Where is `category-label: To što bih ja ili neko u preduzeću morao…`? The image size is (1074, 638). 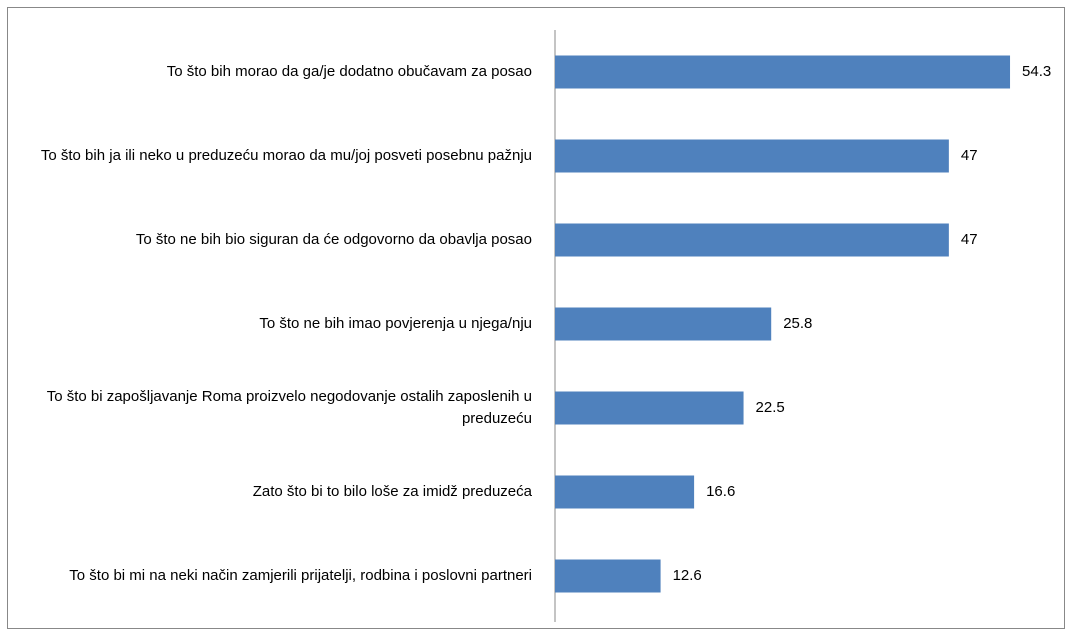
category-label: To što bih ja ili neko u preduzeću morao… is located at coordinates (286, 155).